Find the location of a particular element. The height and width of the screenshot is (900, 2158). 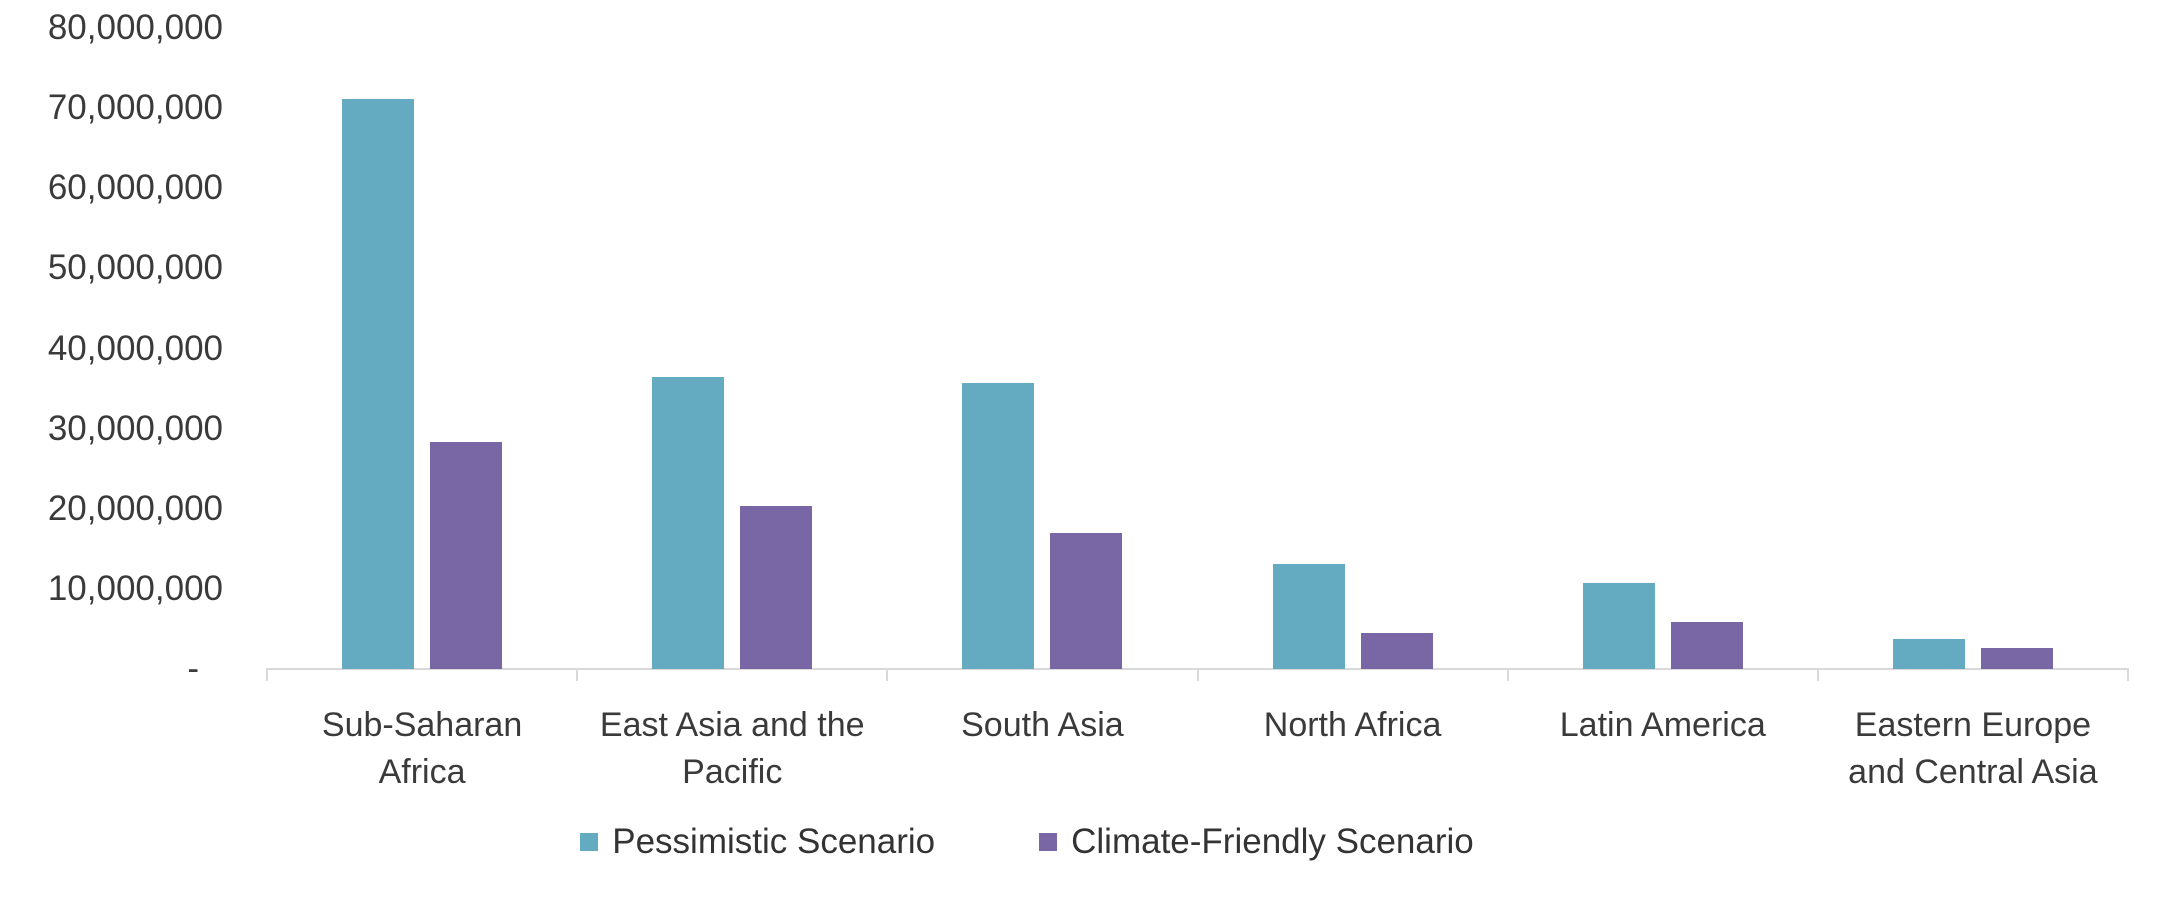

bar-pessimistic-eastern-europe-and-central-asia is located at coordinates (1928, 653).